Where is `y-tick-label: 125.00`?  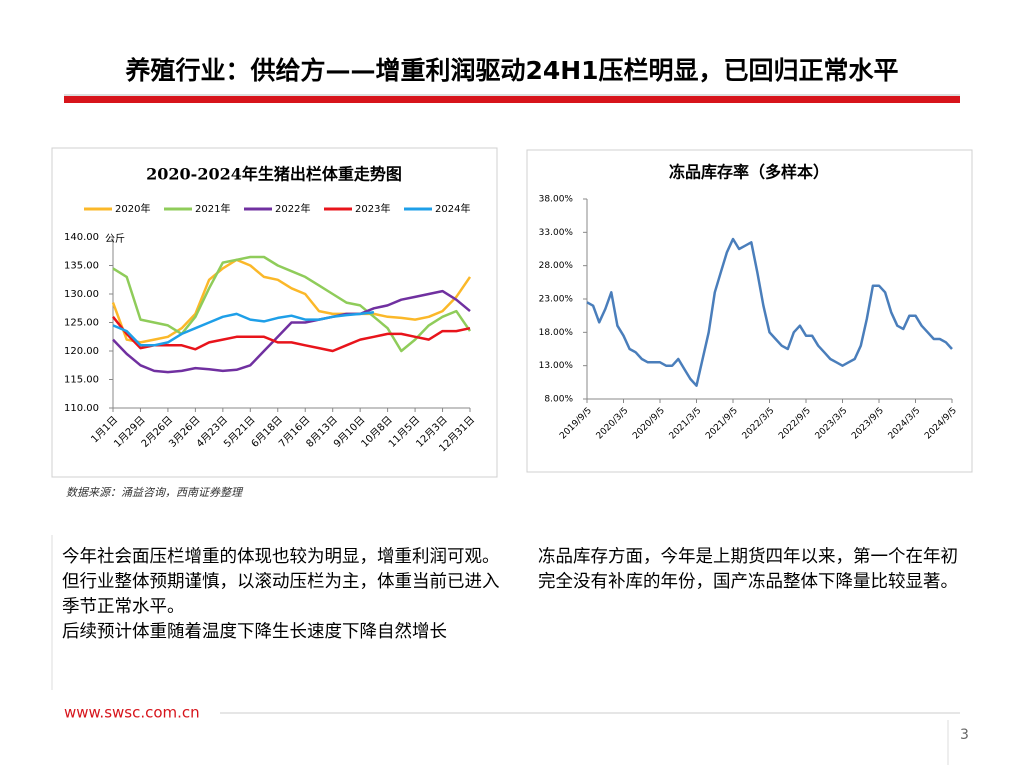
y-tick-label: 125.00 is located at coordinates (81, 323).